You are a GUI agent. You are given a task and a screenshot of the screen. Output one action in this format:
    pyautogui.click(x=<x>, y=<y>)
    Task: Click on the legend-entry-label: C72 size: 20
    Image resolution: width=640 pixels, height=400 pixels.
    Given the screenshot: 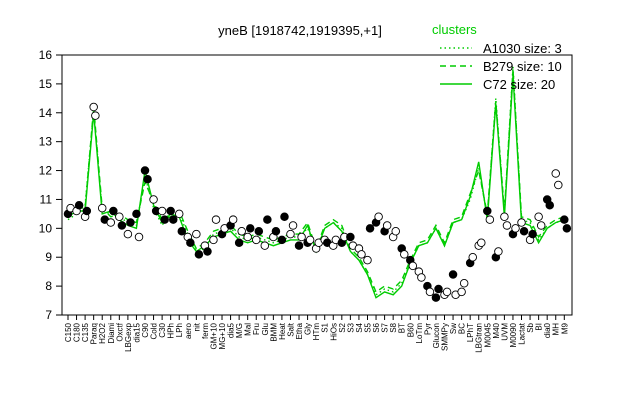 What is the action you would take?
    pyautogui.click(x=519, y=84)
    